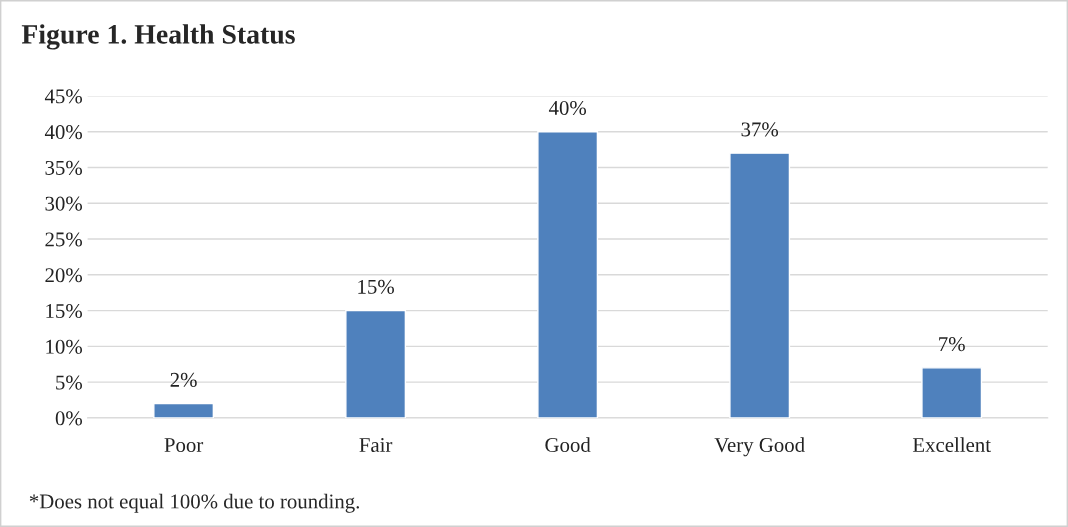  What do you see at coordinates (376, 445) in the screenshot?
I see `x-tick-label: Fair` at bounding box center [376, 445].